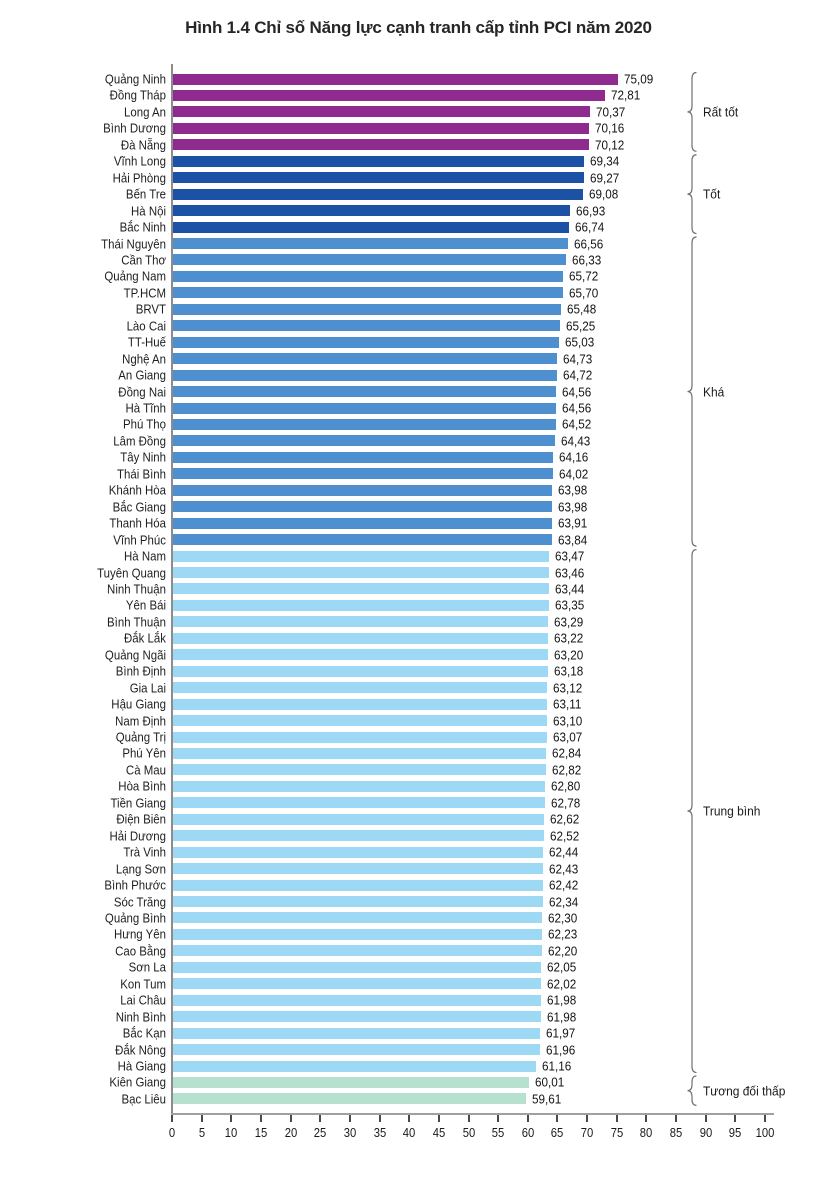  I want to click on bar-value-label: 62,43, so click(564, 869).